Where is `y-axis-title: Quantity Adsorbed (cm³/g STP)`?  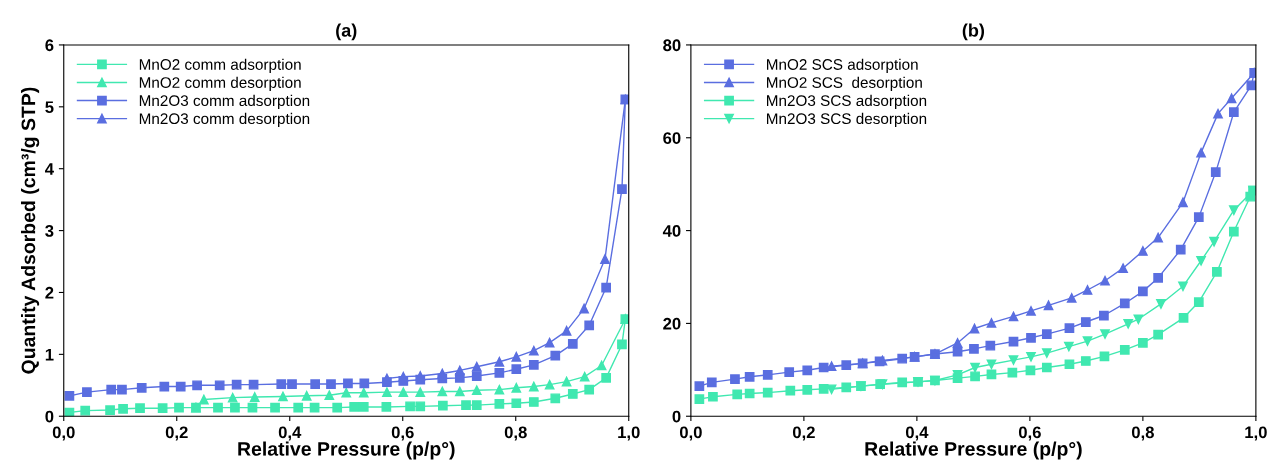
y-axis-title: Quantity Adsorbed (cm³/g STP) is located at coordinates (30, 230).